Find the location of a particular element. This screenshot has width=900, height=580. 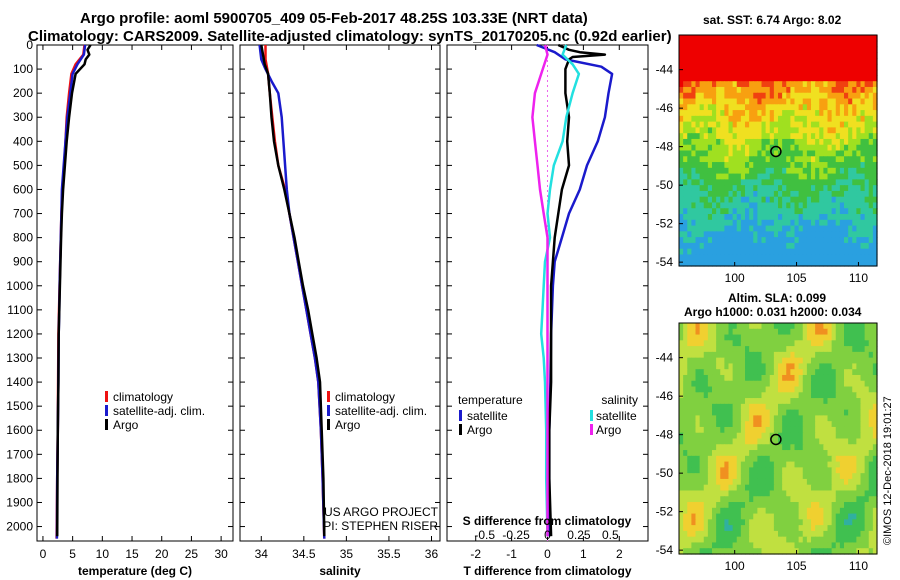

series-line-sal-argo is located at coordinates (293, 290).